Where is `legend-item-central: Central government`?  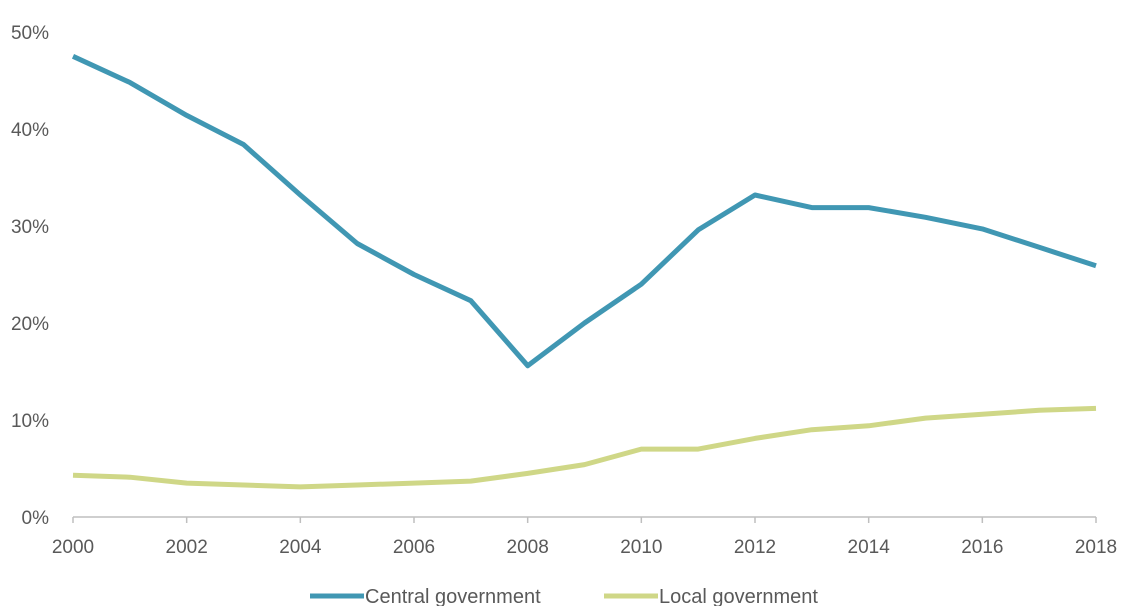 legend-item-central: Central government is located at coordinates (425, 596).